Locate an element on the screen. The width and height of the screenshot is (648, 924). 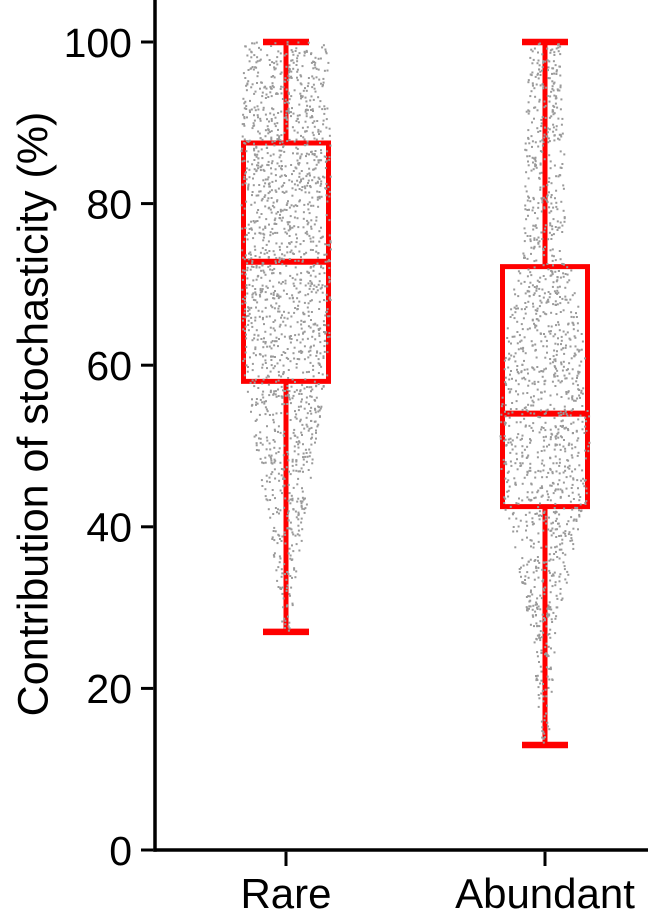
y-tick-label: 100 is located at coordinates (98, 43).